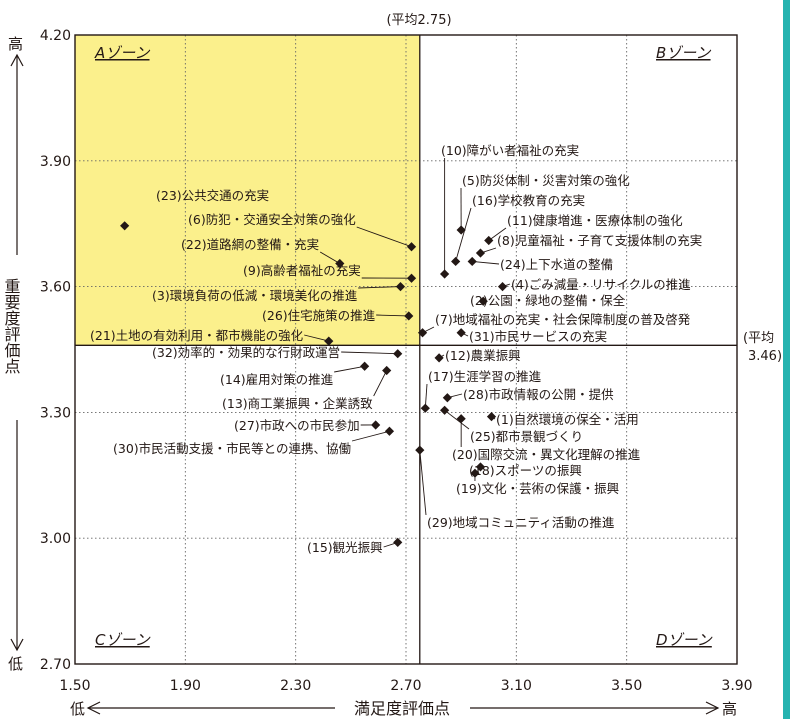 This screenshot has height=719, width=803. Describe the element at coordinates (55, 413) in the screenshot. I see `y-tick-label: 3.30` at that location.